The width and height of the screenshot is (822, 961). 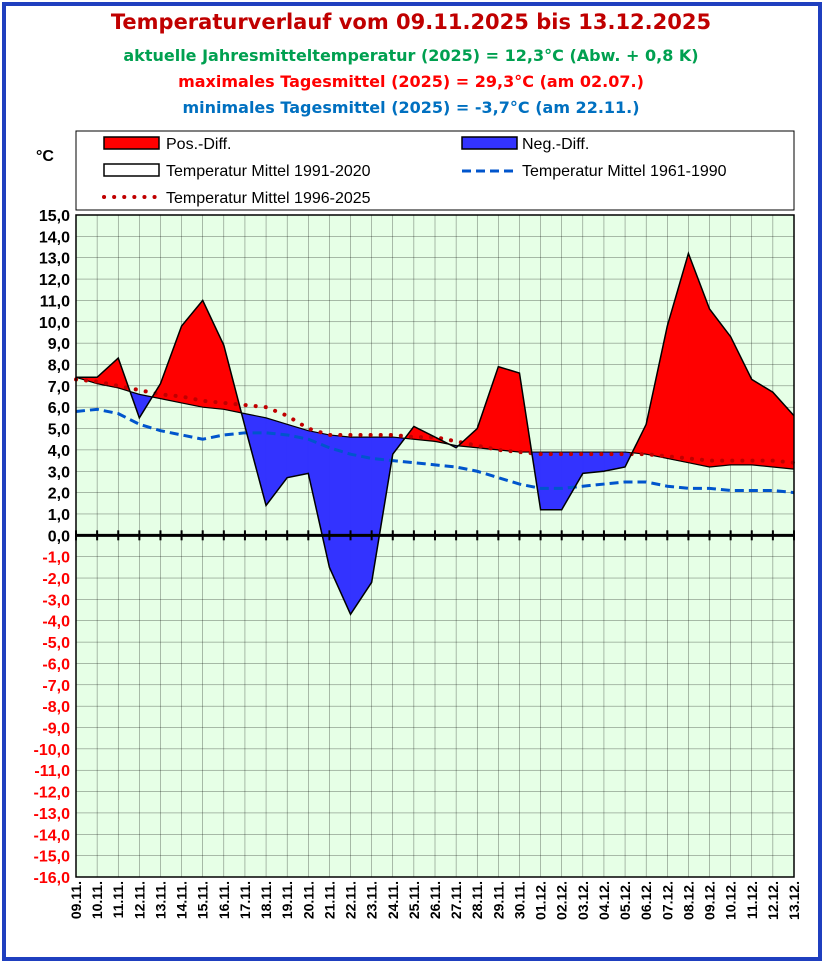 I want to click on y-tick-label: -5,0, so click(x=56, y=643).